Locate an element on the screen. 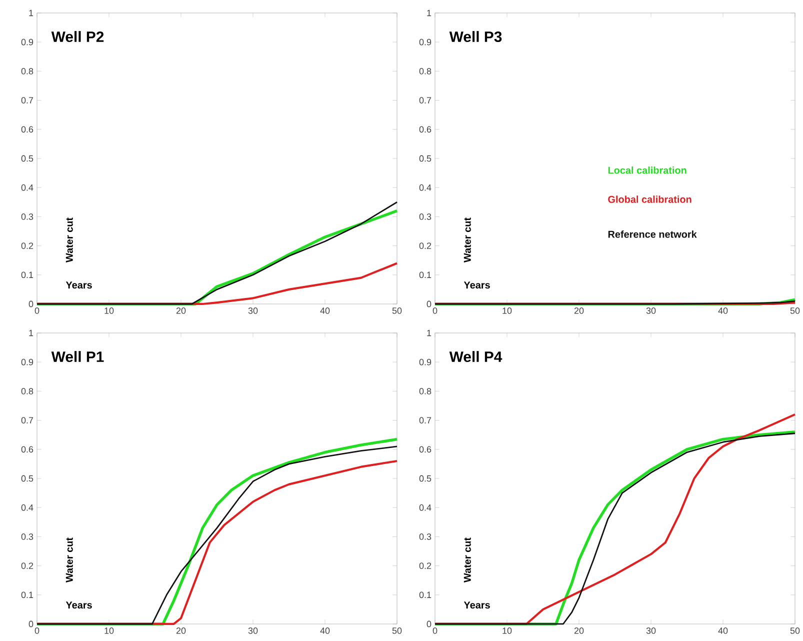 The height and width of the screenshot is (641, 803). text: Reference network is located at coordinates (652, 234).